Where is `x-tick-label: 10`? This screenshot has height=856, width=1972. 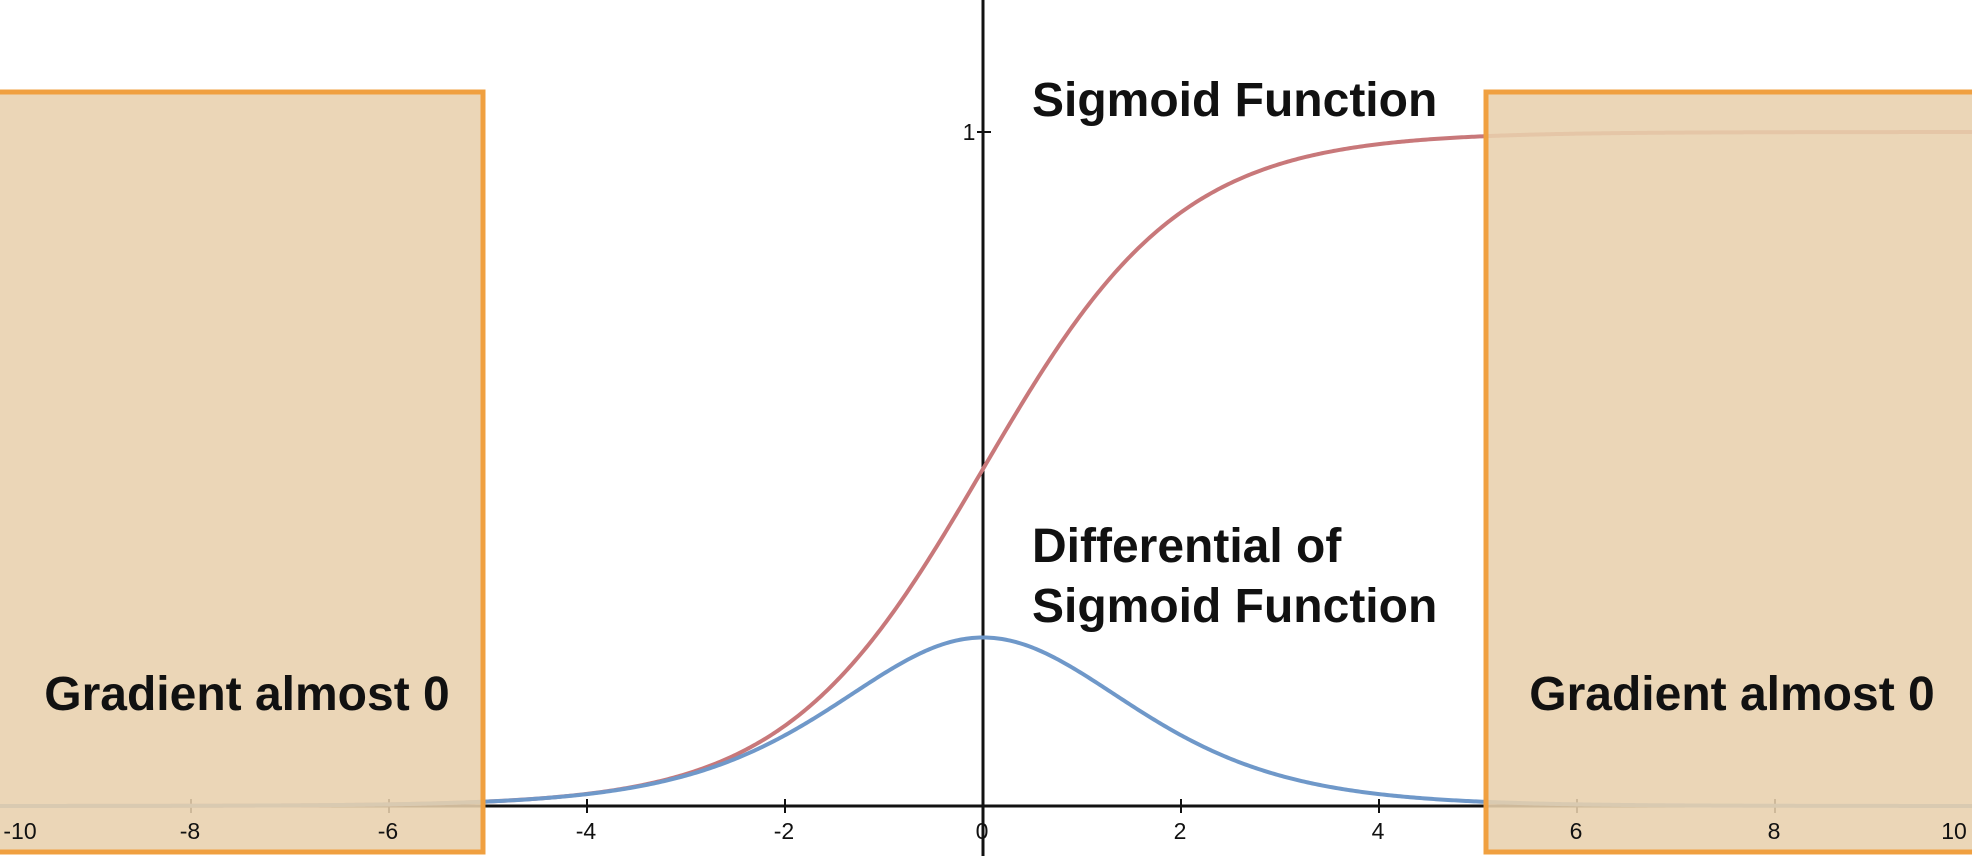 x-tick-label: 10 is located at coordinates (1954, 831).